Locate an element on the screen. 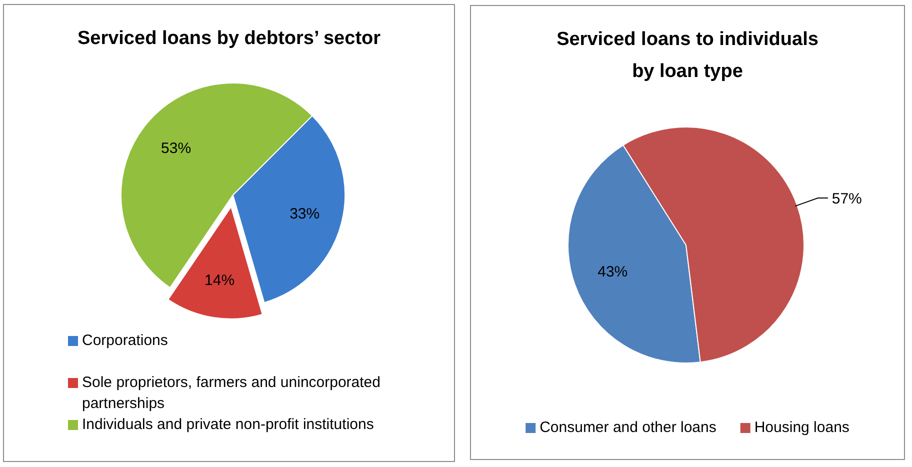 Image resolution: width=912 pixels, height=467 pixels. data-label: 57% is located at coordinates (847, 199).